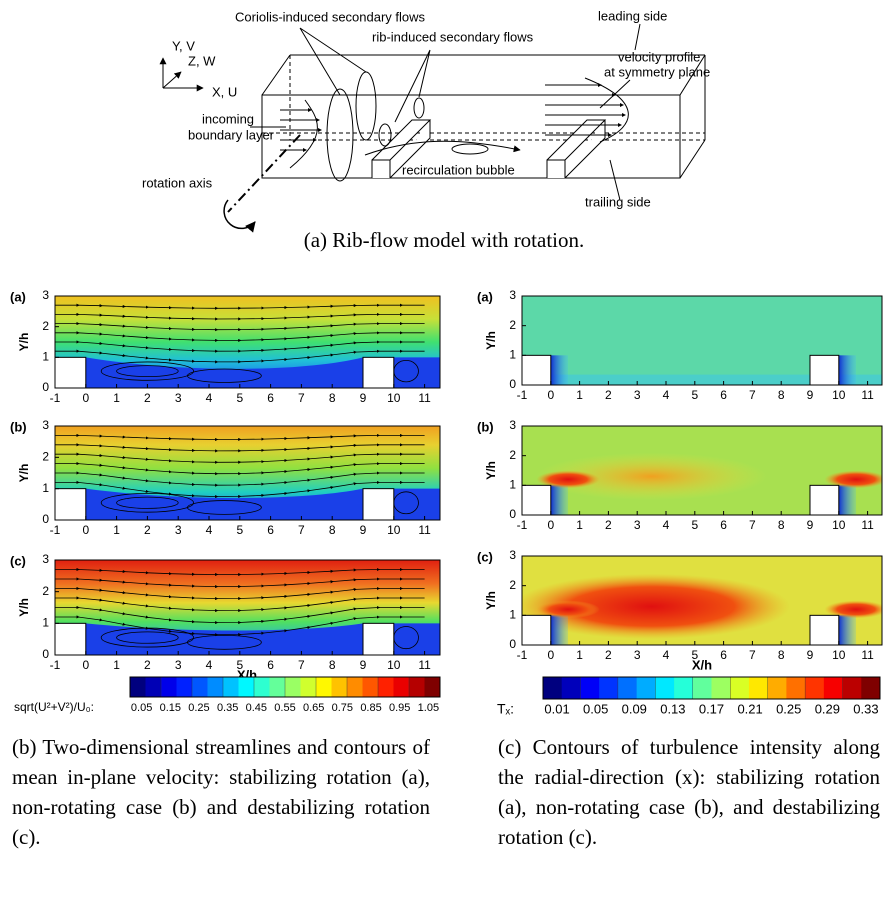 This screenshot has width=888, height=903. Describe the element at coordinates (556, 708) in the screenshot. I see `colorbar-tick-label: 0.01` at that location.